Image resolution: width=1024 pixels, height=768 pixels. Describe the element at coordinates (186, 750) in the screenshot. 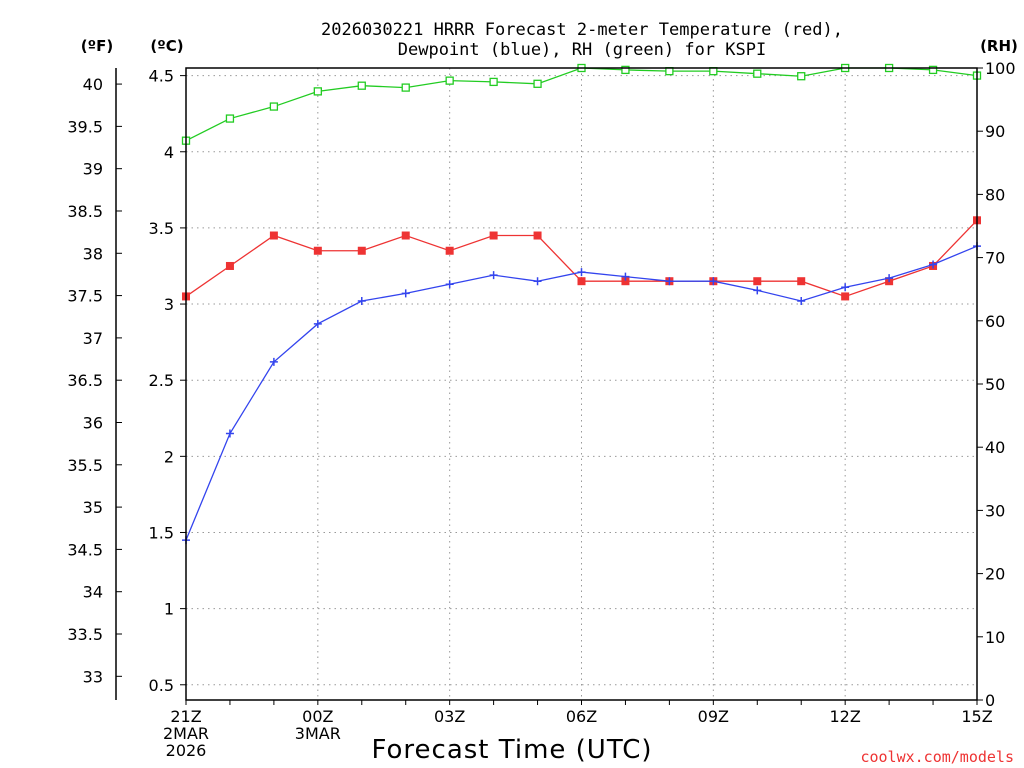

I see `x-tick-label: 2026` at that location.